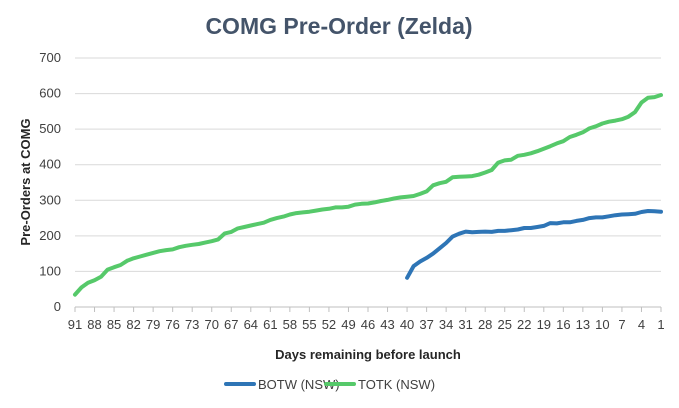  What do you see at coordinates (563, 324) in the screenshot?
I see `x-tick-label: 16` at bounding box center [563, 324].